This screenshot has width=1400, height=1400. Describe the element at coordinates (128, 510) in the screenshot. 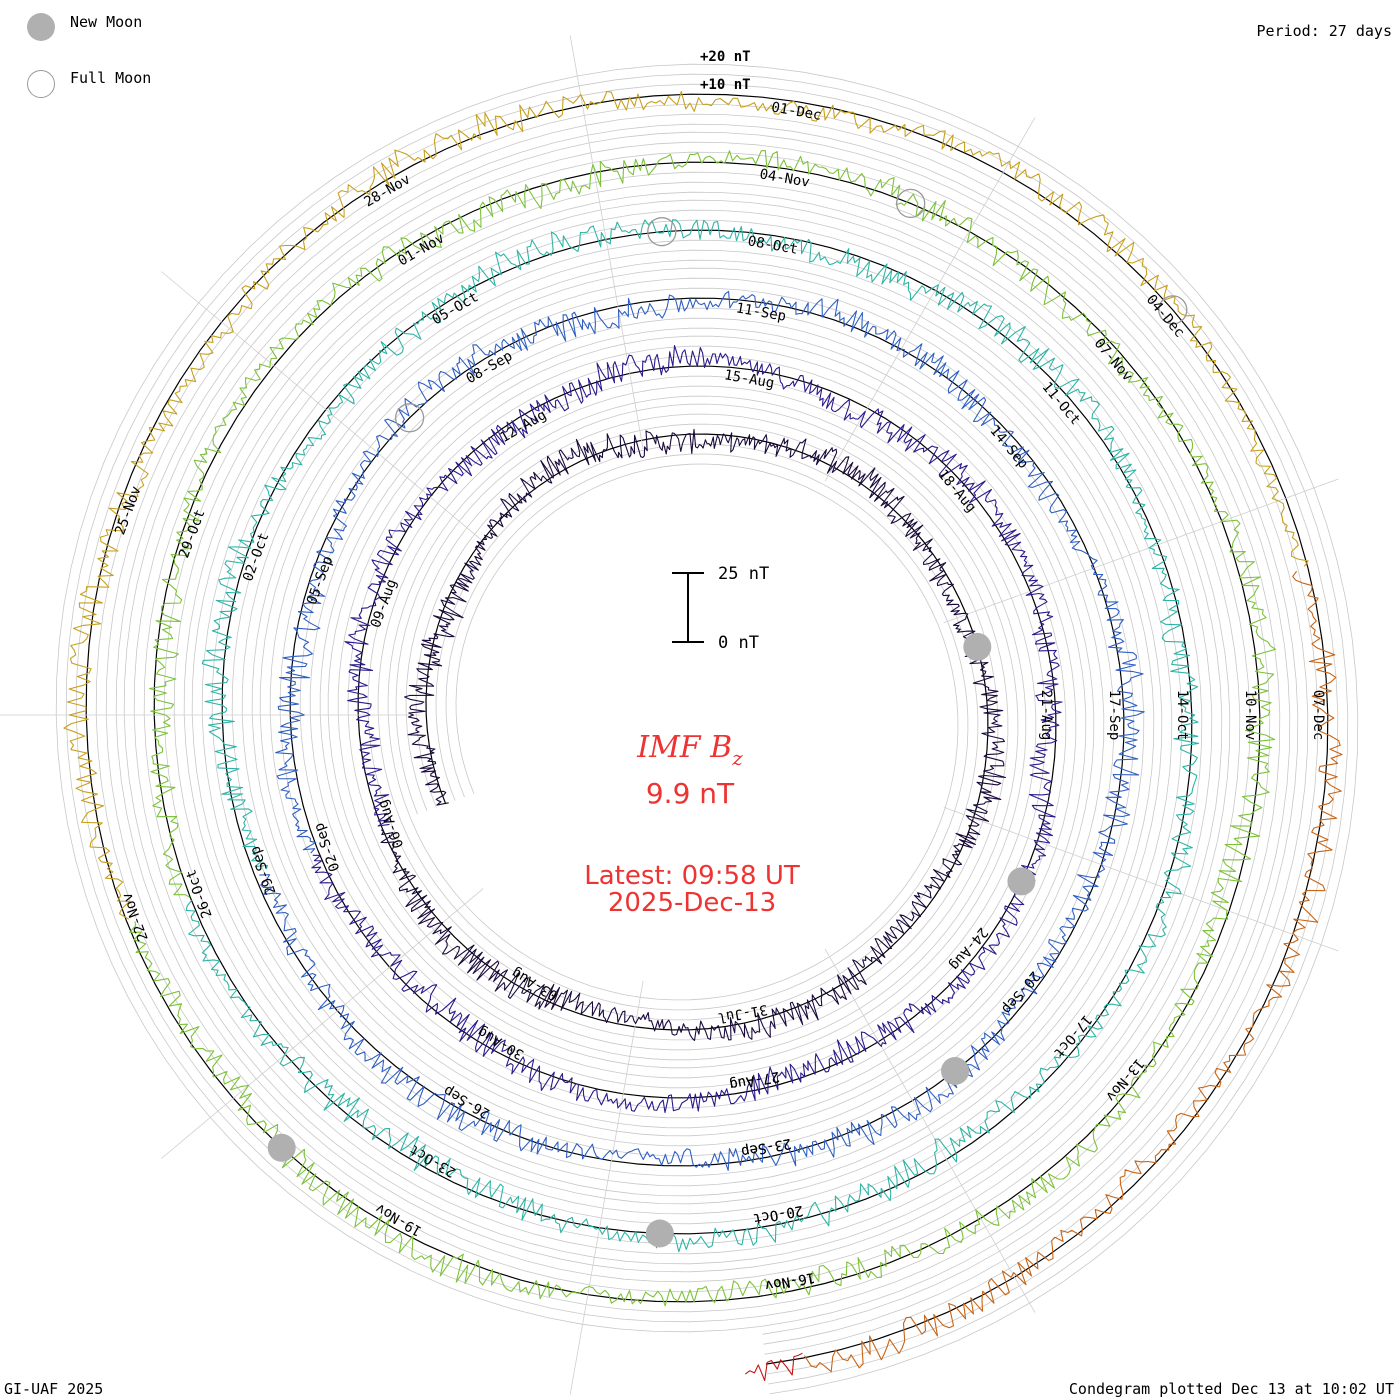

I see `date-tick-label: 25-Nov` at that location.